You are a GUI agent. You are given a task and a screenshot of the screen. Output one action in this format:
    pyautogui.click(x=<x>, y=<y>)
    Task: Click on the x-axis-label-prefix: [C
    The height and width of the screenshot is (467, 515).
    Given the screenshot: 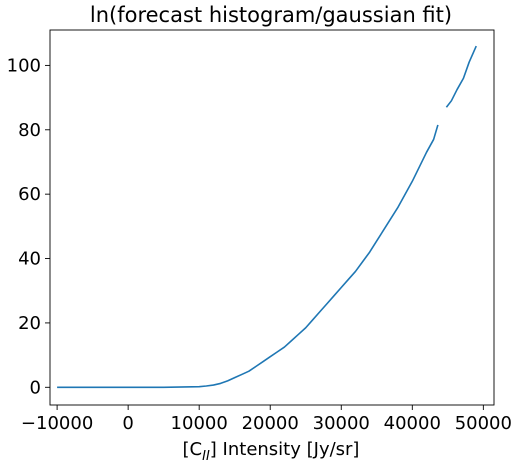 What is the action you would take?
    pyautogui.click(x=193, y=449)
    